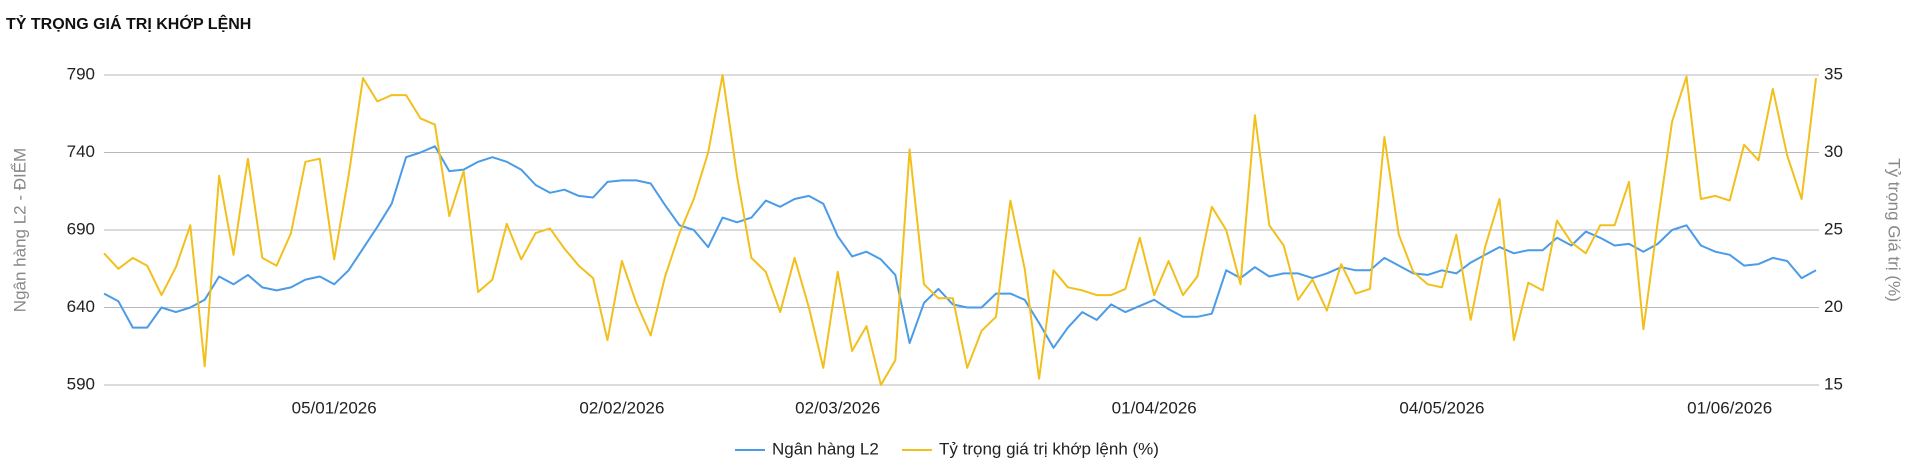  I want to click on y2-tick-label: 30, so click(1833, 151).